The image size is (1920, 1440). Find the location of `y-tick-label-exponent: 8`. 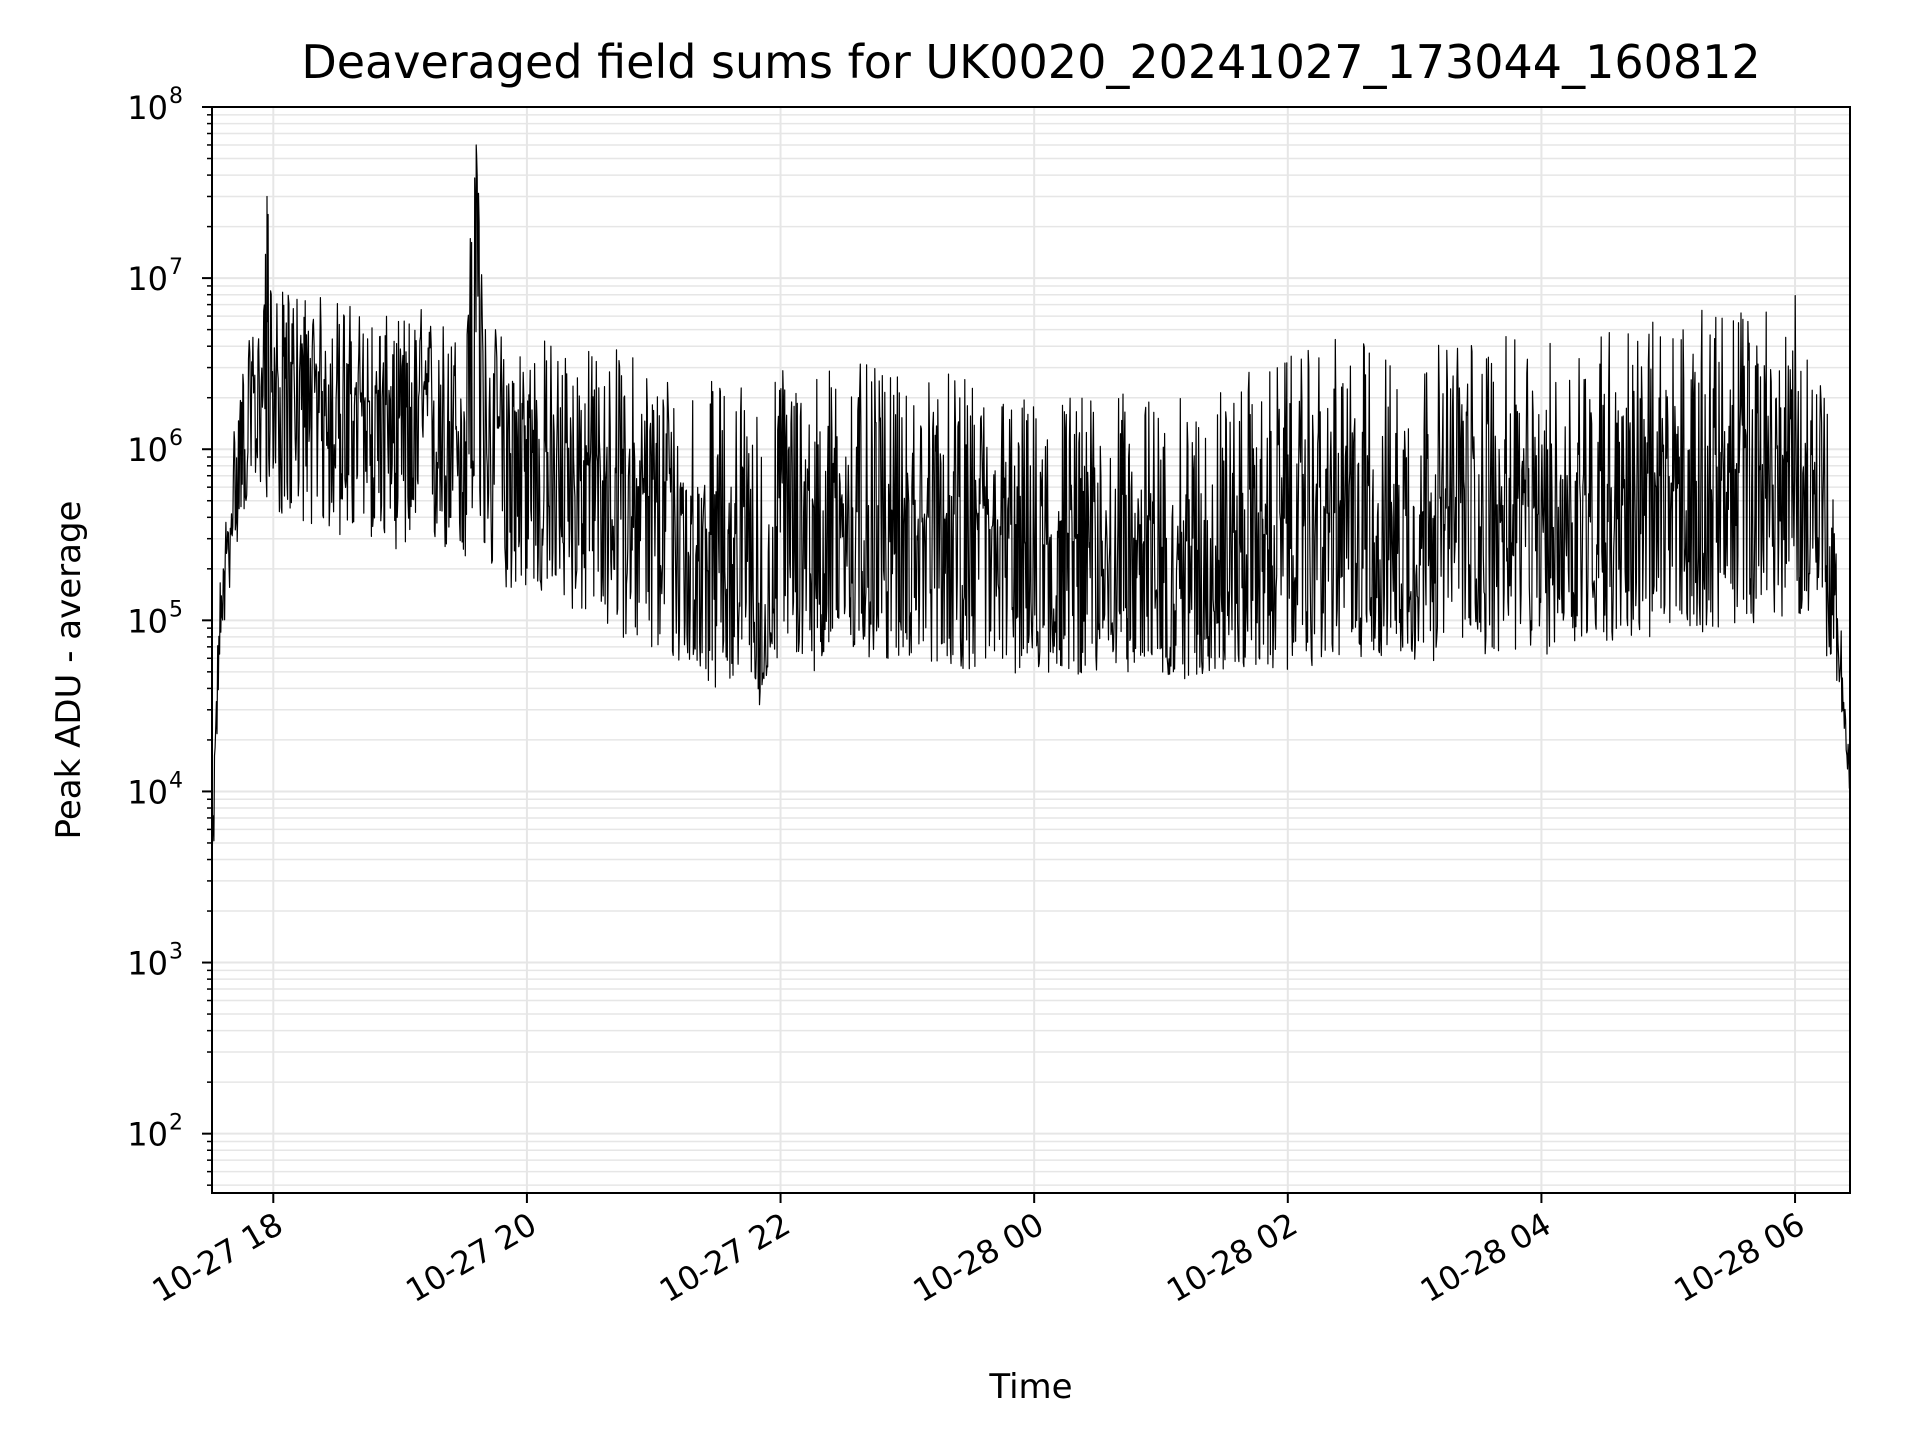

y-tick-label-exponent: 8 is located at coordinates (176, 96).